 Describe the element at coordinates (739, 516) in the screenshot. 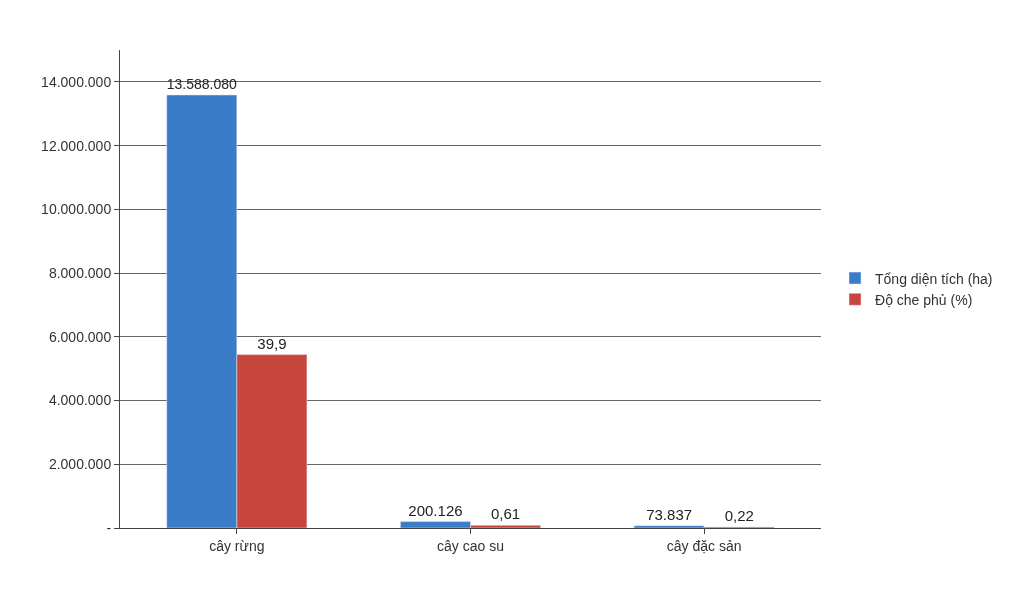

I see `data-label: 0,22` at that location.